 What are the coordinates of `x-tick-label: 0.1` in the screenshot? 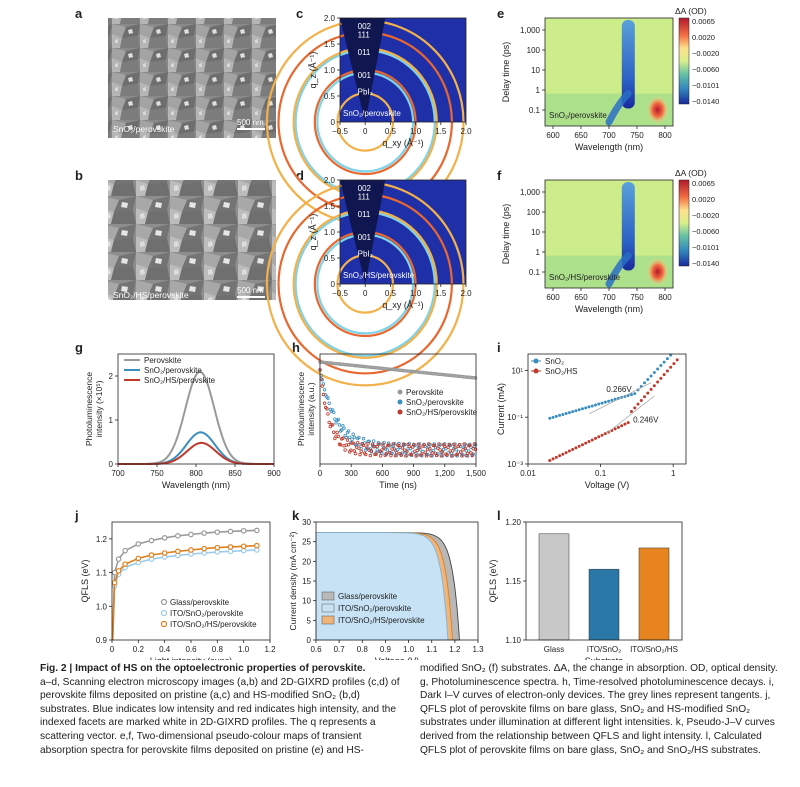 It's located at (601, 473).